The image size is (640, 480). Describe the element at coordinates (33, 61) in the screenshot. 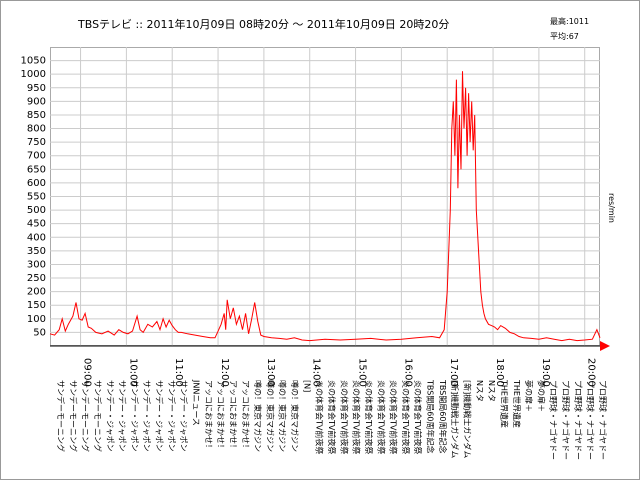

I see `y-tick-label: 1050` at that location.